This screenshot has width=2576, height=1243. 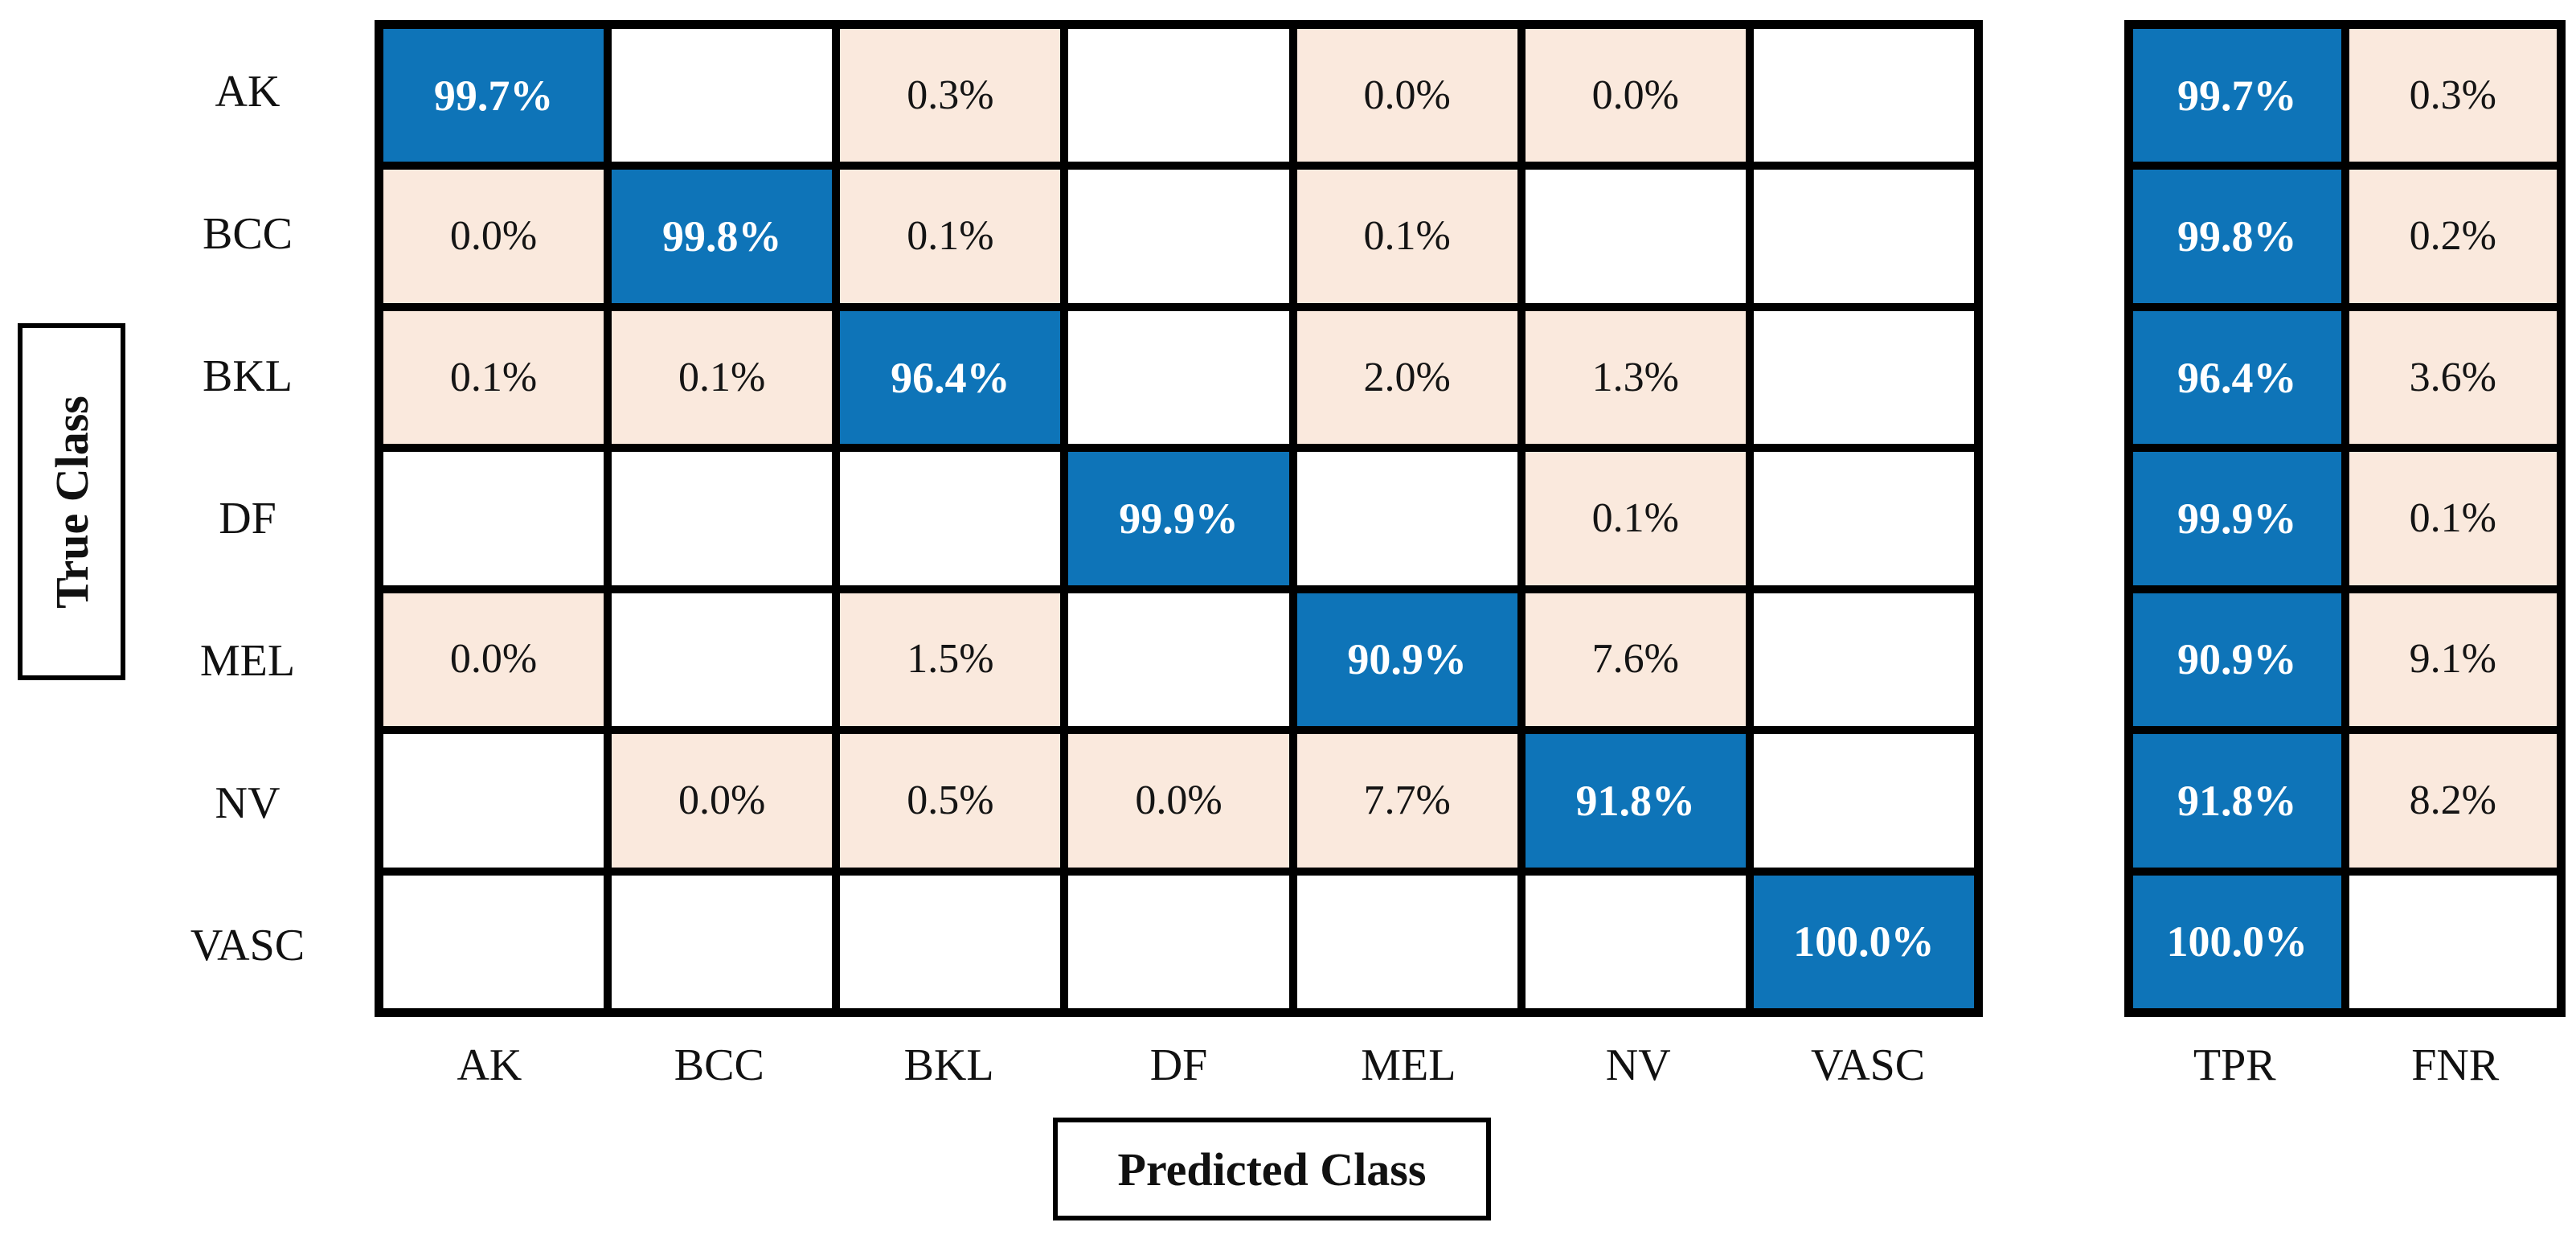 What do you see at coordinates (1635, 95) in the screenshot?
I see `cell-AK-NV: 0.0%` at bounding box center [1635, 95].